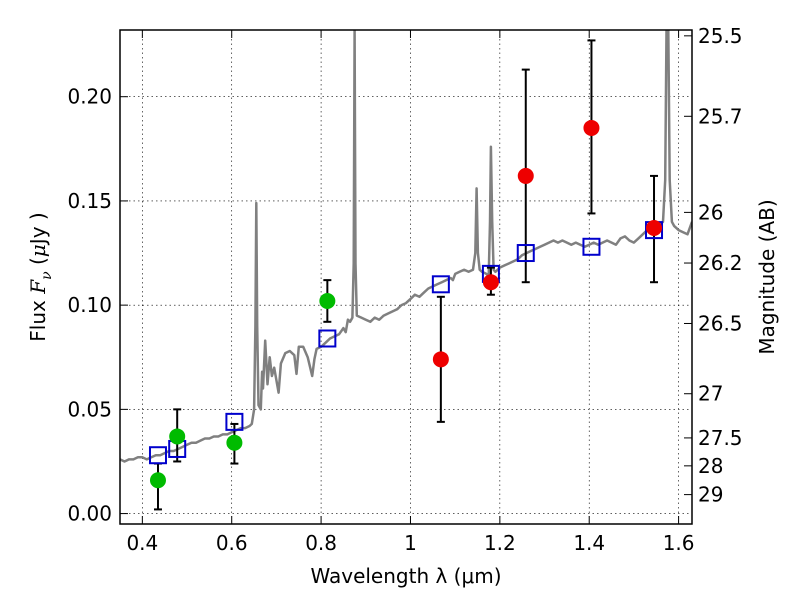  Describe the element at coordinates (405, 576) in the screenshot. I see `x-axis-label: Wavelength λ (μm)` at that location.